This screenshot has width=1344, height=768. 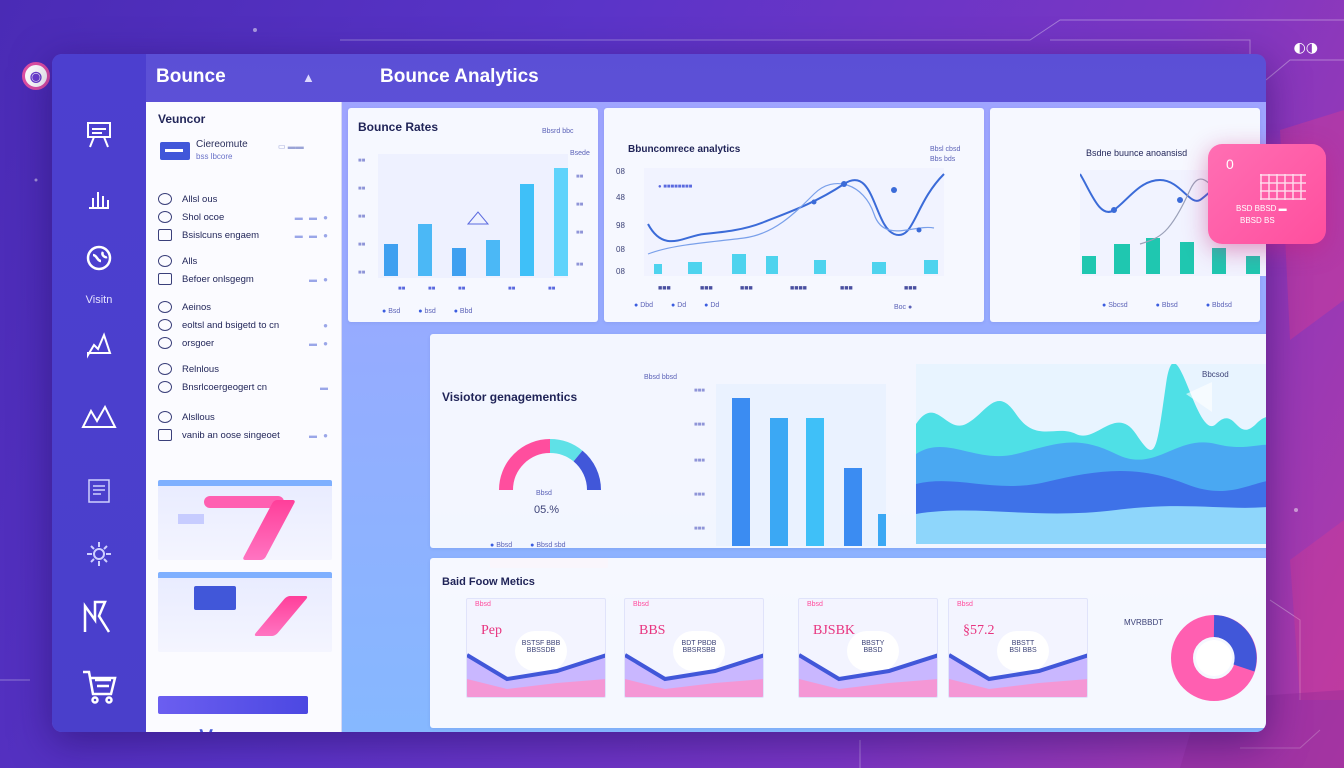 What do you see at coordinates (536, 648) in the screenshot?
I see `flow-tile: Bbsd Pep BSTSF BBB BBSSDB` at bounding box center [536, 648].